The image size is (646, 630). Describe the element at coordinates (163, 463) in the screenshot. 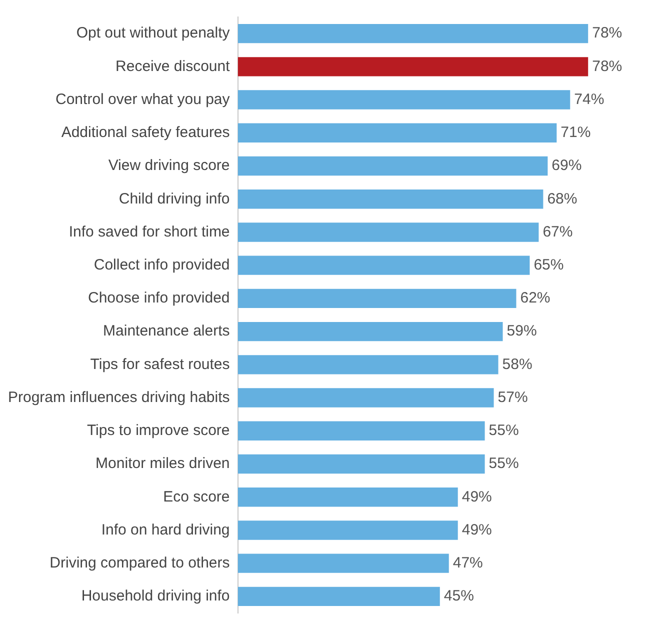

I see `y-tick-label: Monitor miles driven` at that location.